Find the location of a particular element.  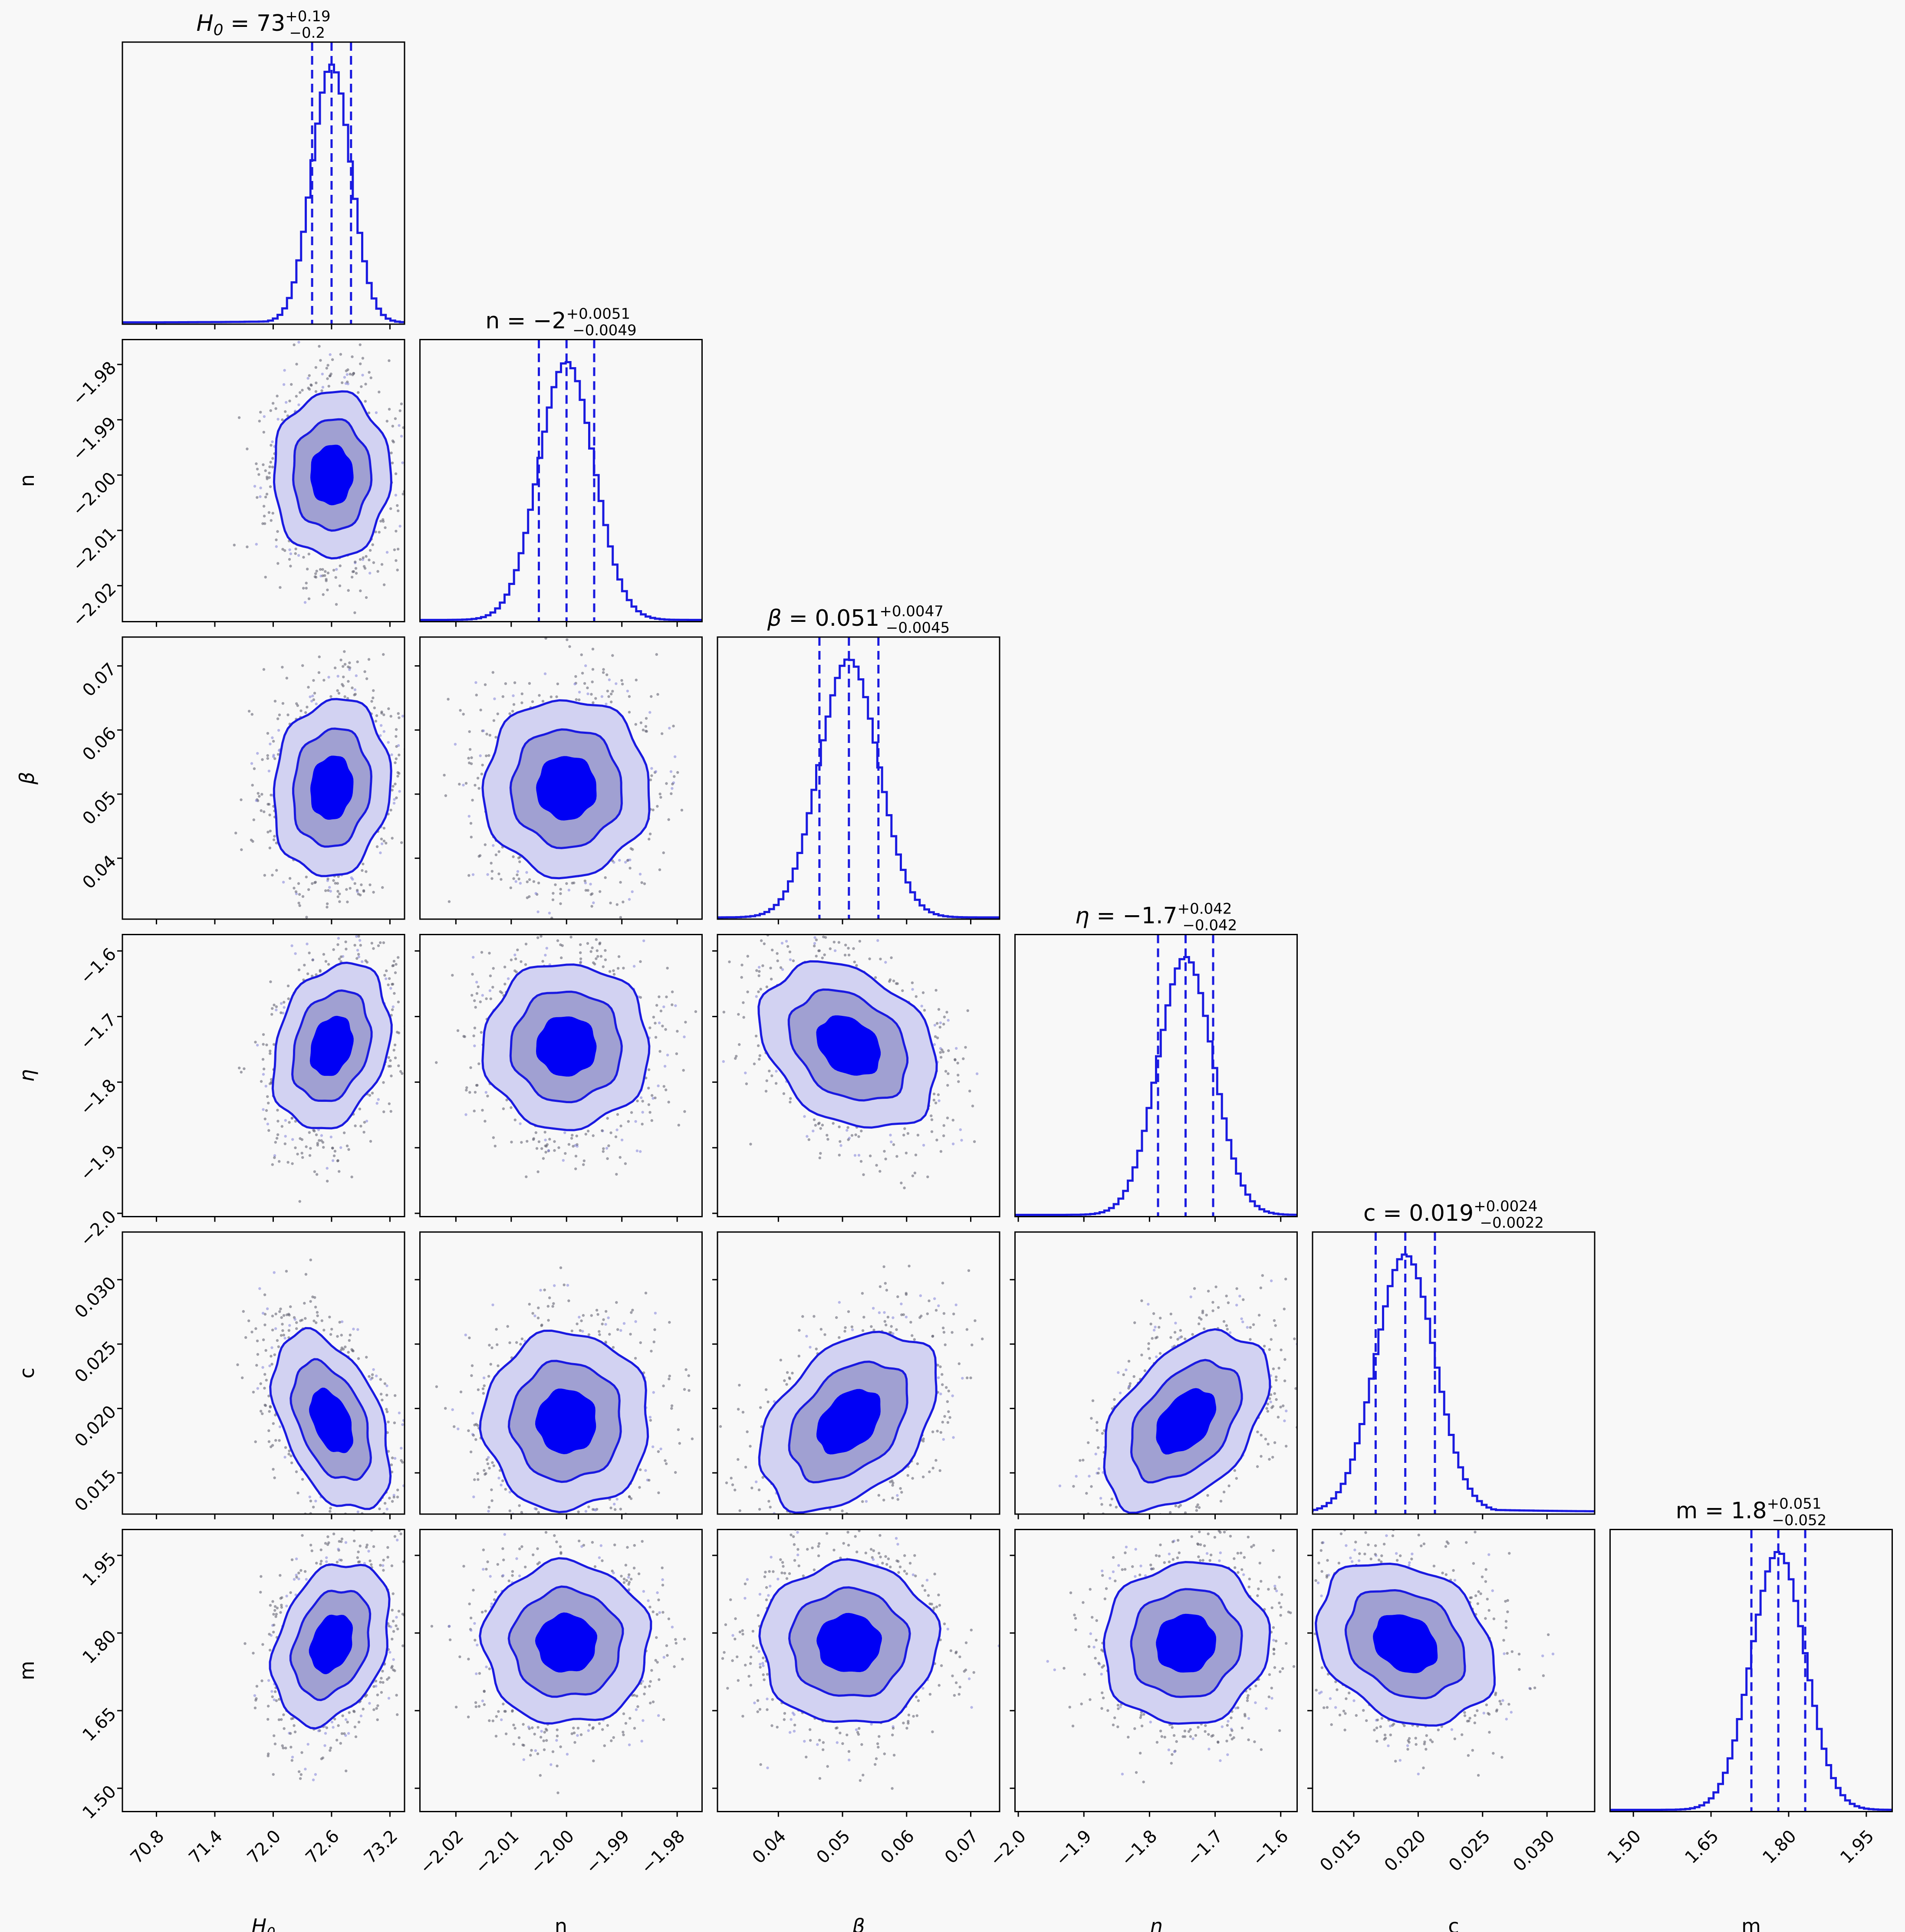

x-axis-label-n: n is located at coordinates (561, 1924).